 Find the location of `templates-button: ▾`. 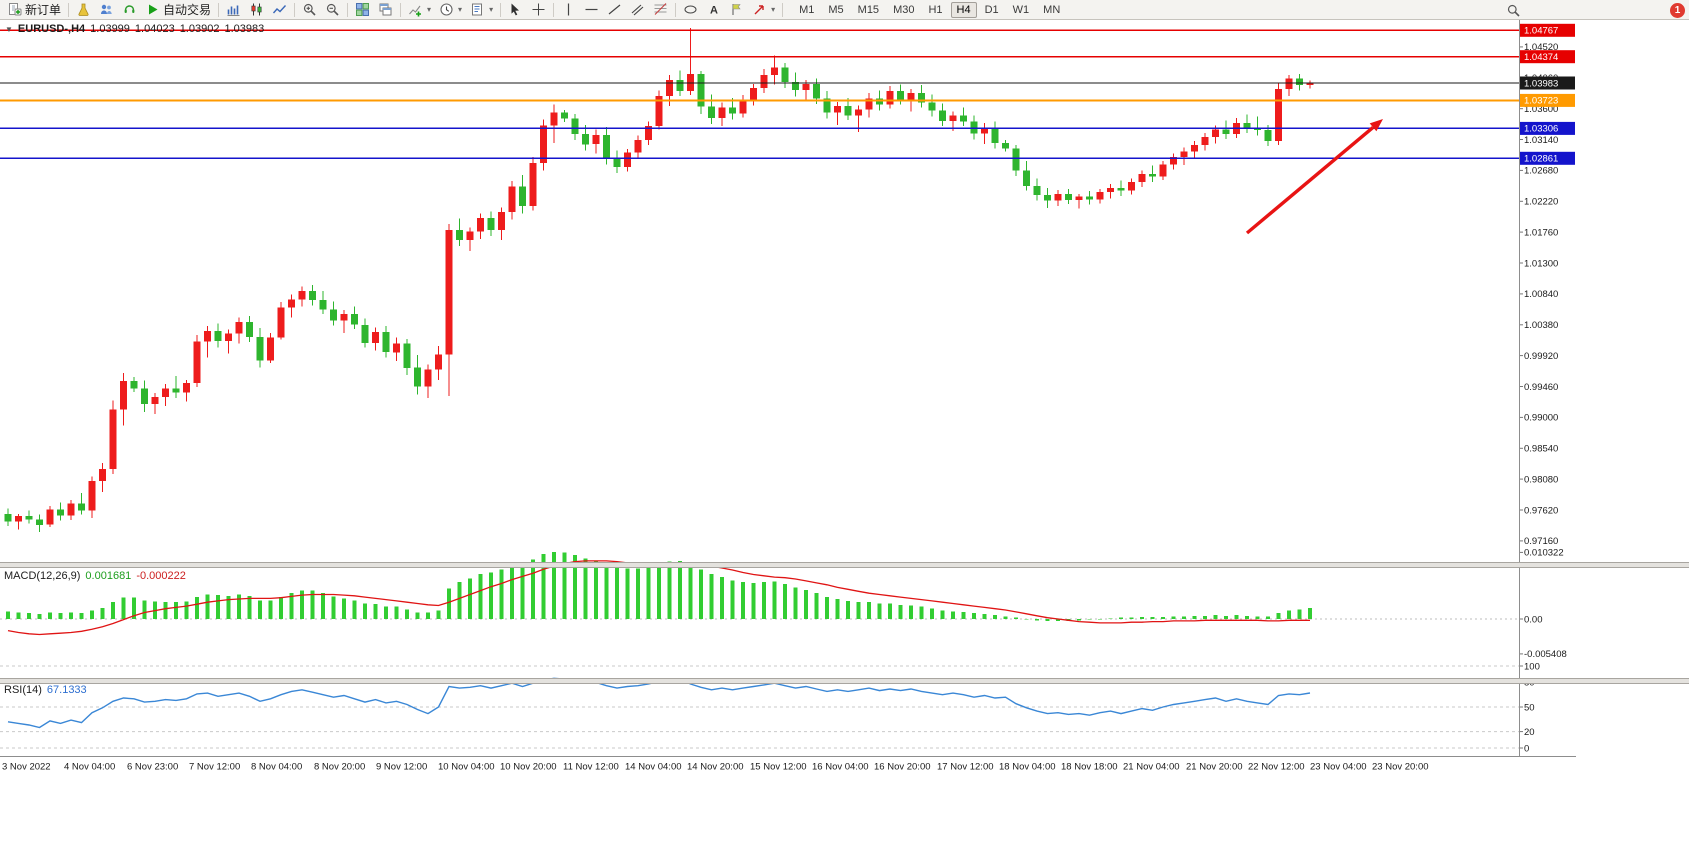

templates-button: ▾ is located at coordinates (481, 9).